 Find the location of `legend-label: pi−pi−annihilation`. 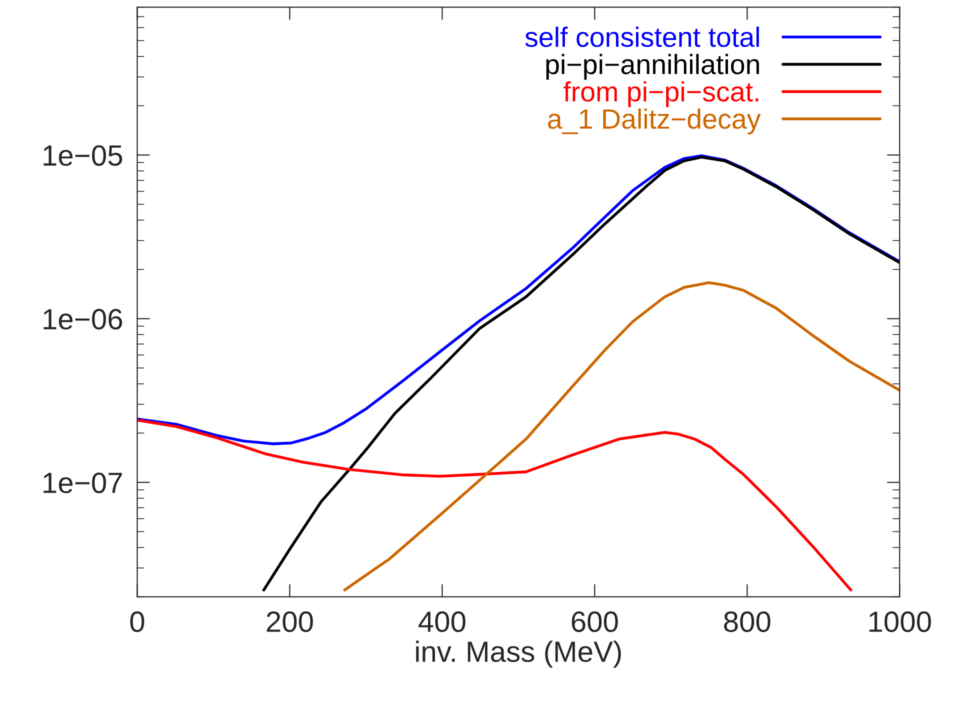

legend-label: pi−pi−annihilation is located at coordinates (652, 67).